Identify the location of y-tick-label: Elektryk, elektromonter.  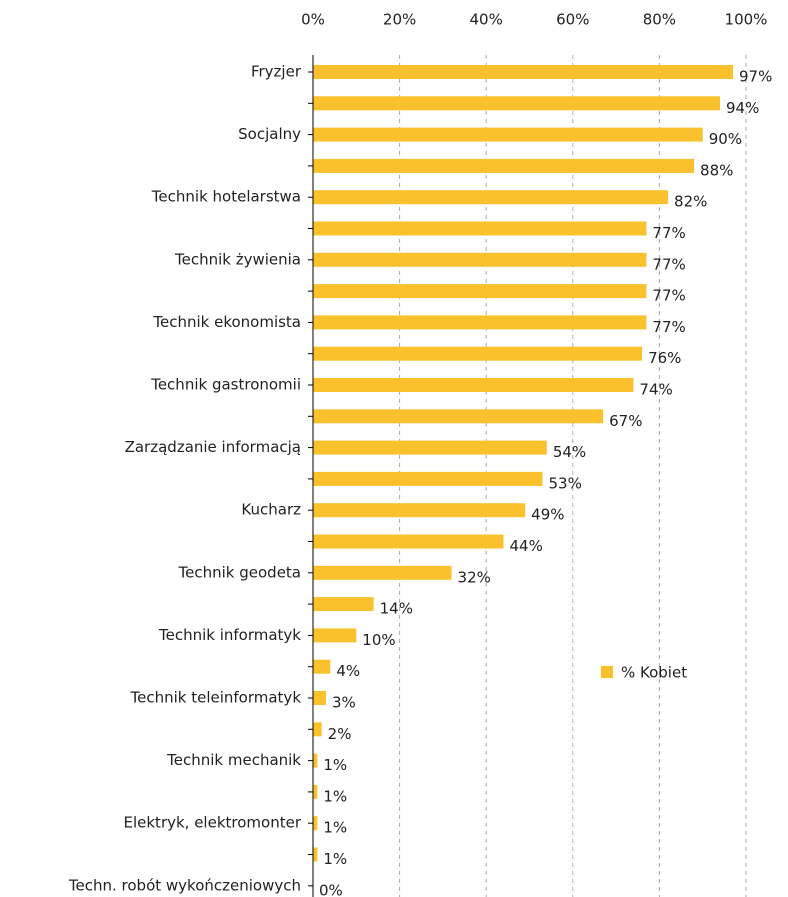
(213, 823).